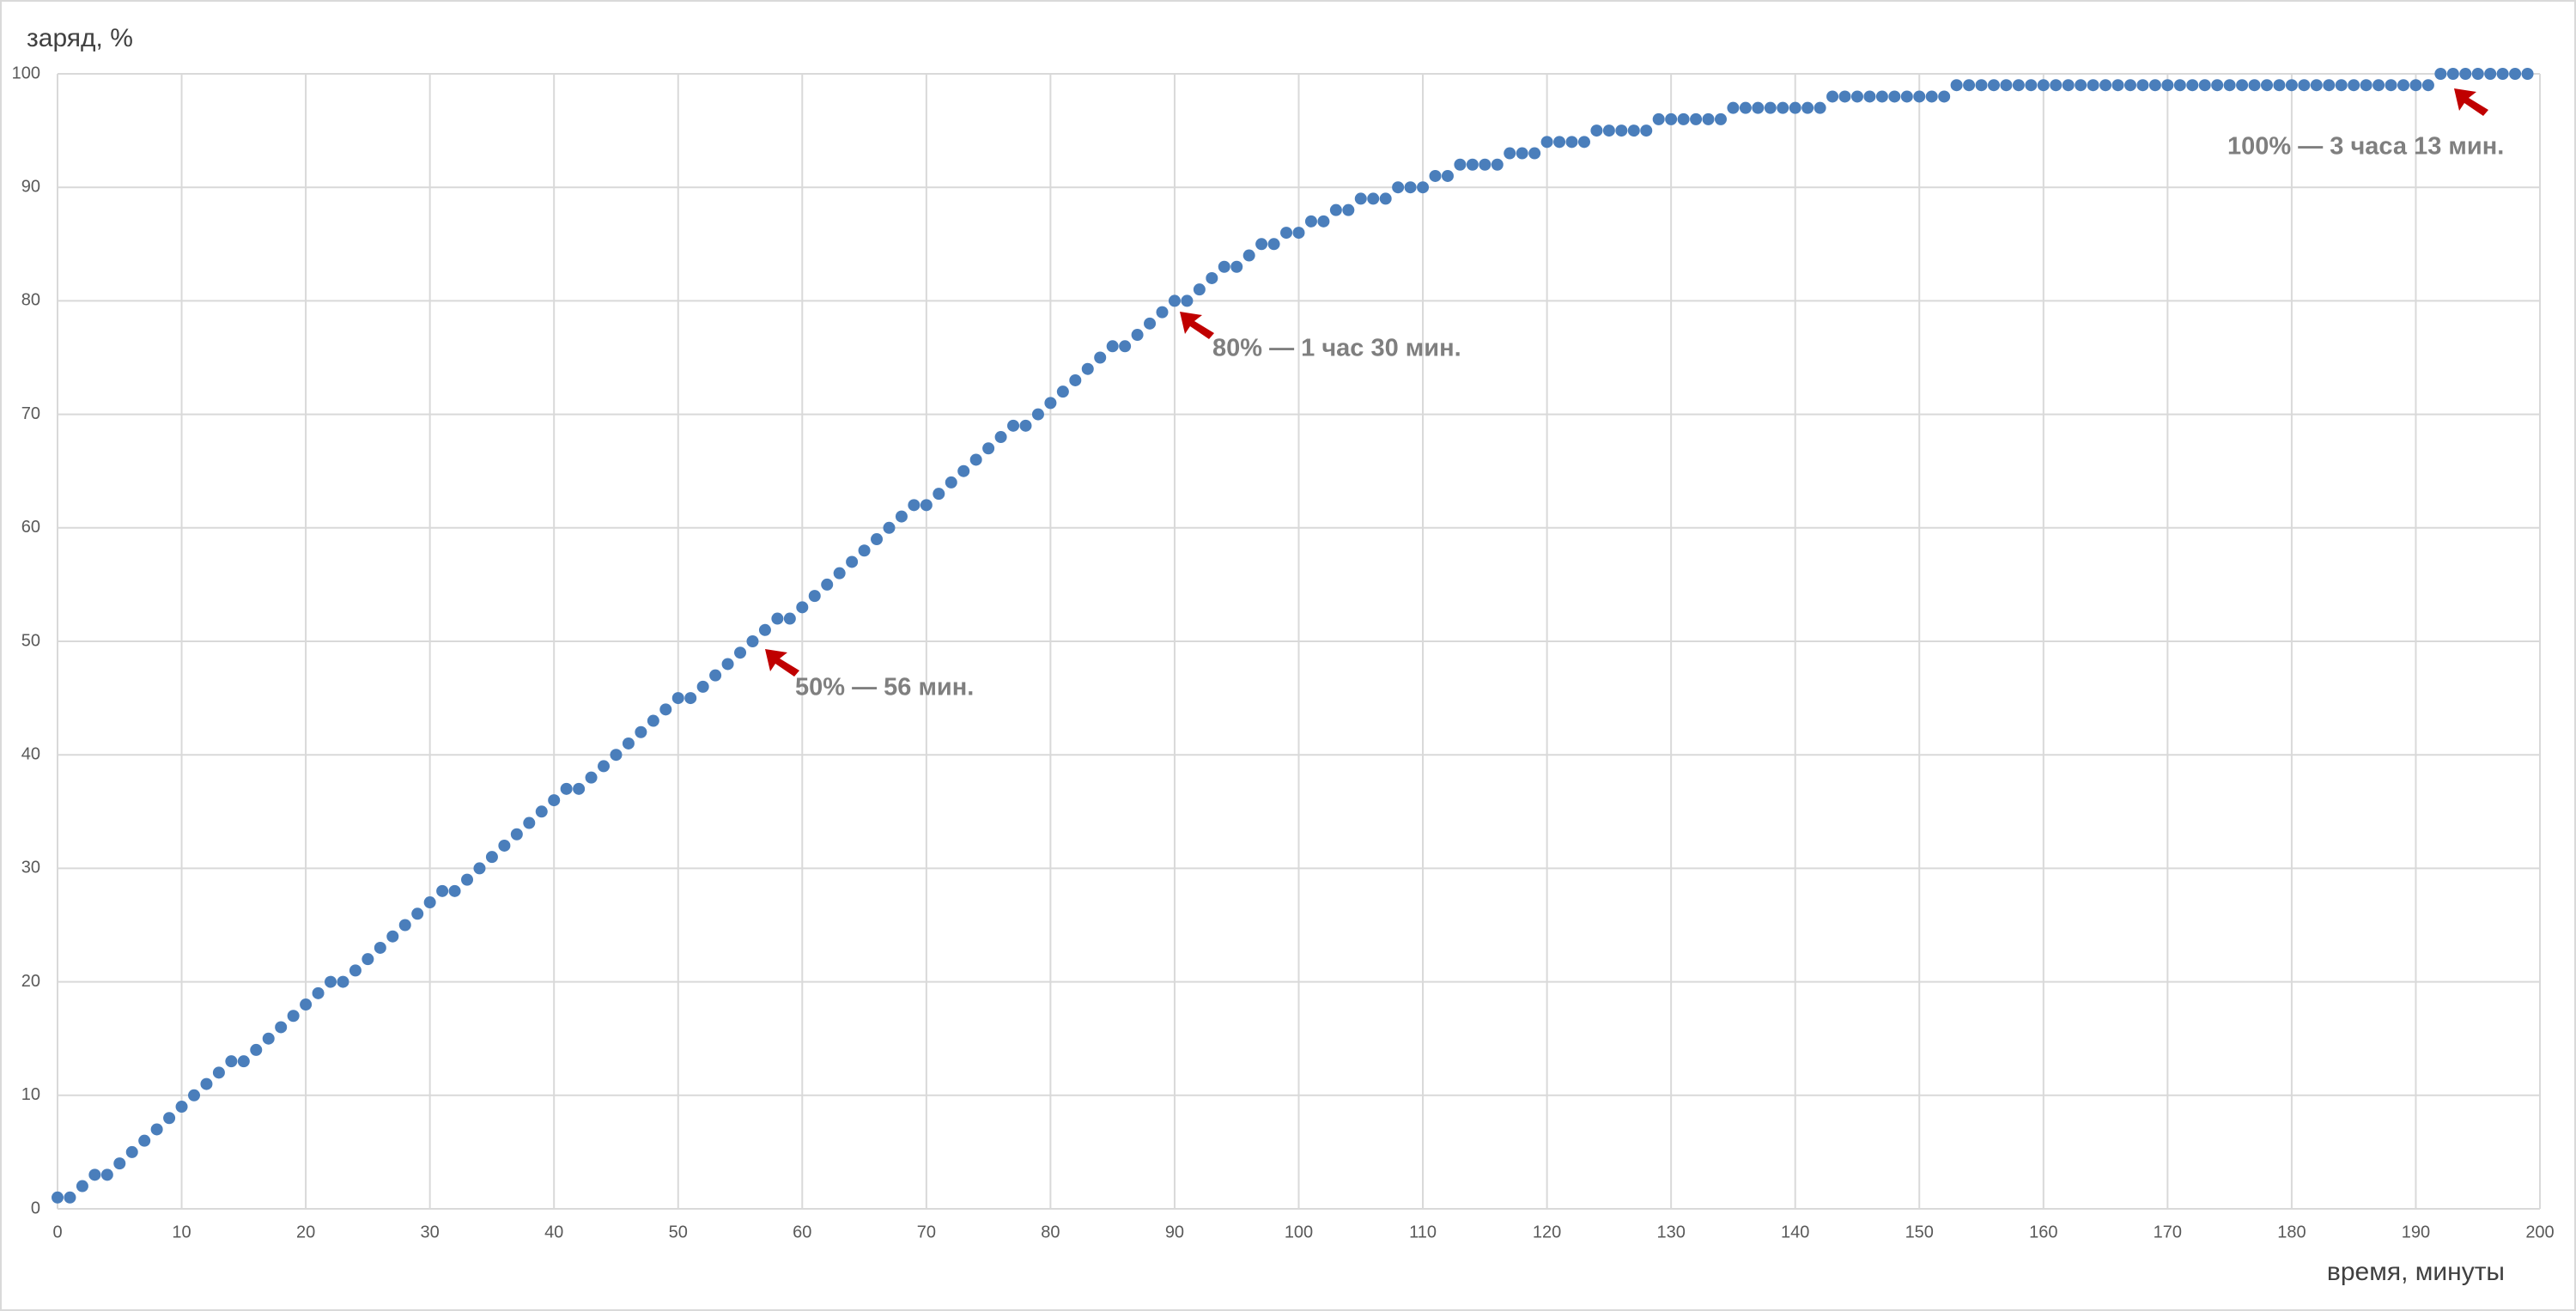 The image size is (2576, 1311). Describe the element at coordinates (2043, 1232) in the screenshot. I see `x-tick-label: 160` at that location.